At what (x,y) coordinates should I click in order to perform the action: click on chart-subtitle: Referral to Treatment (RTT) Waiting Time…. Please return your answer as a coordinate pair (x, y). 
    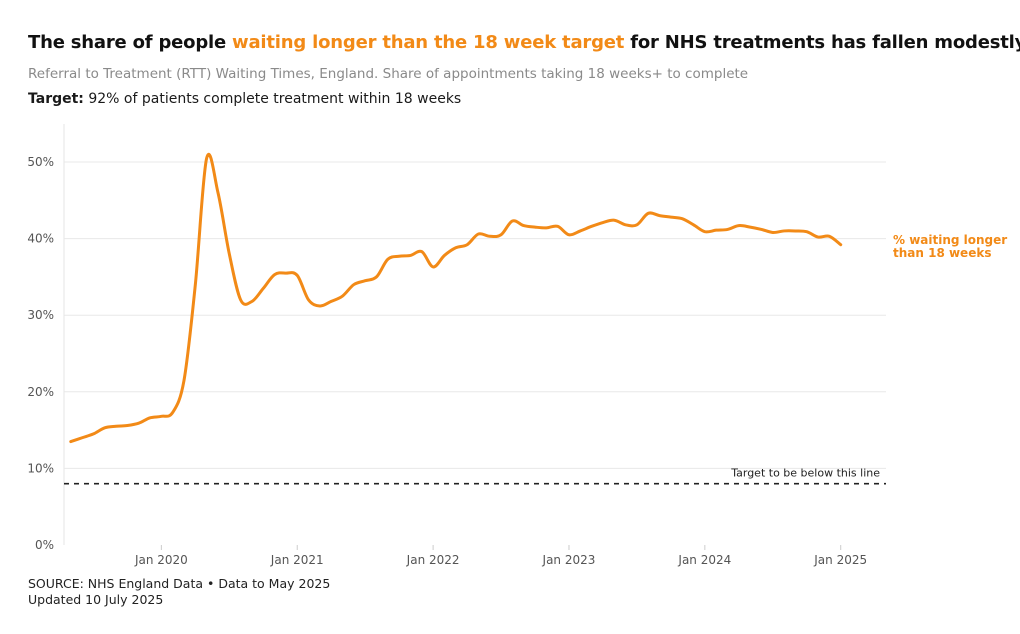
    Looking at the image, I should click on (388, 74).